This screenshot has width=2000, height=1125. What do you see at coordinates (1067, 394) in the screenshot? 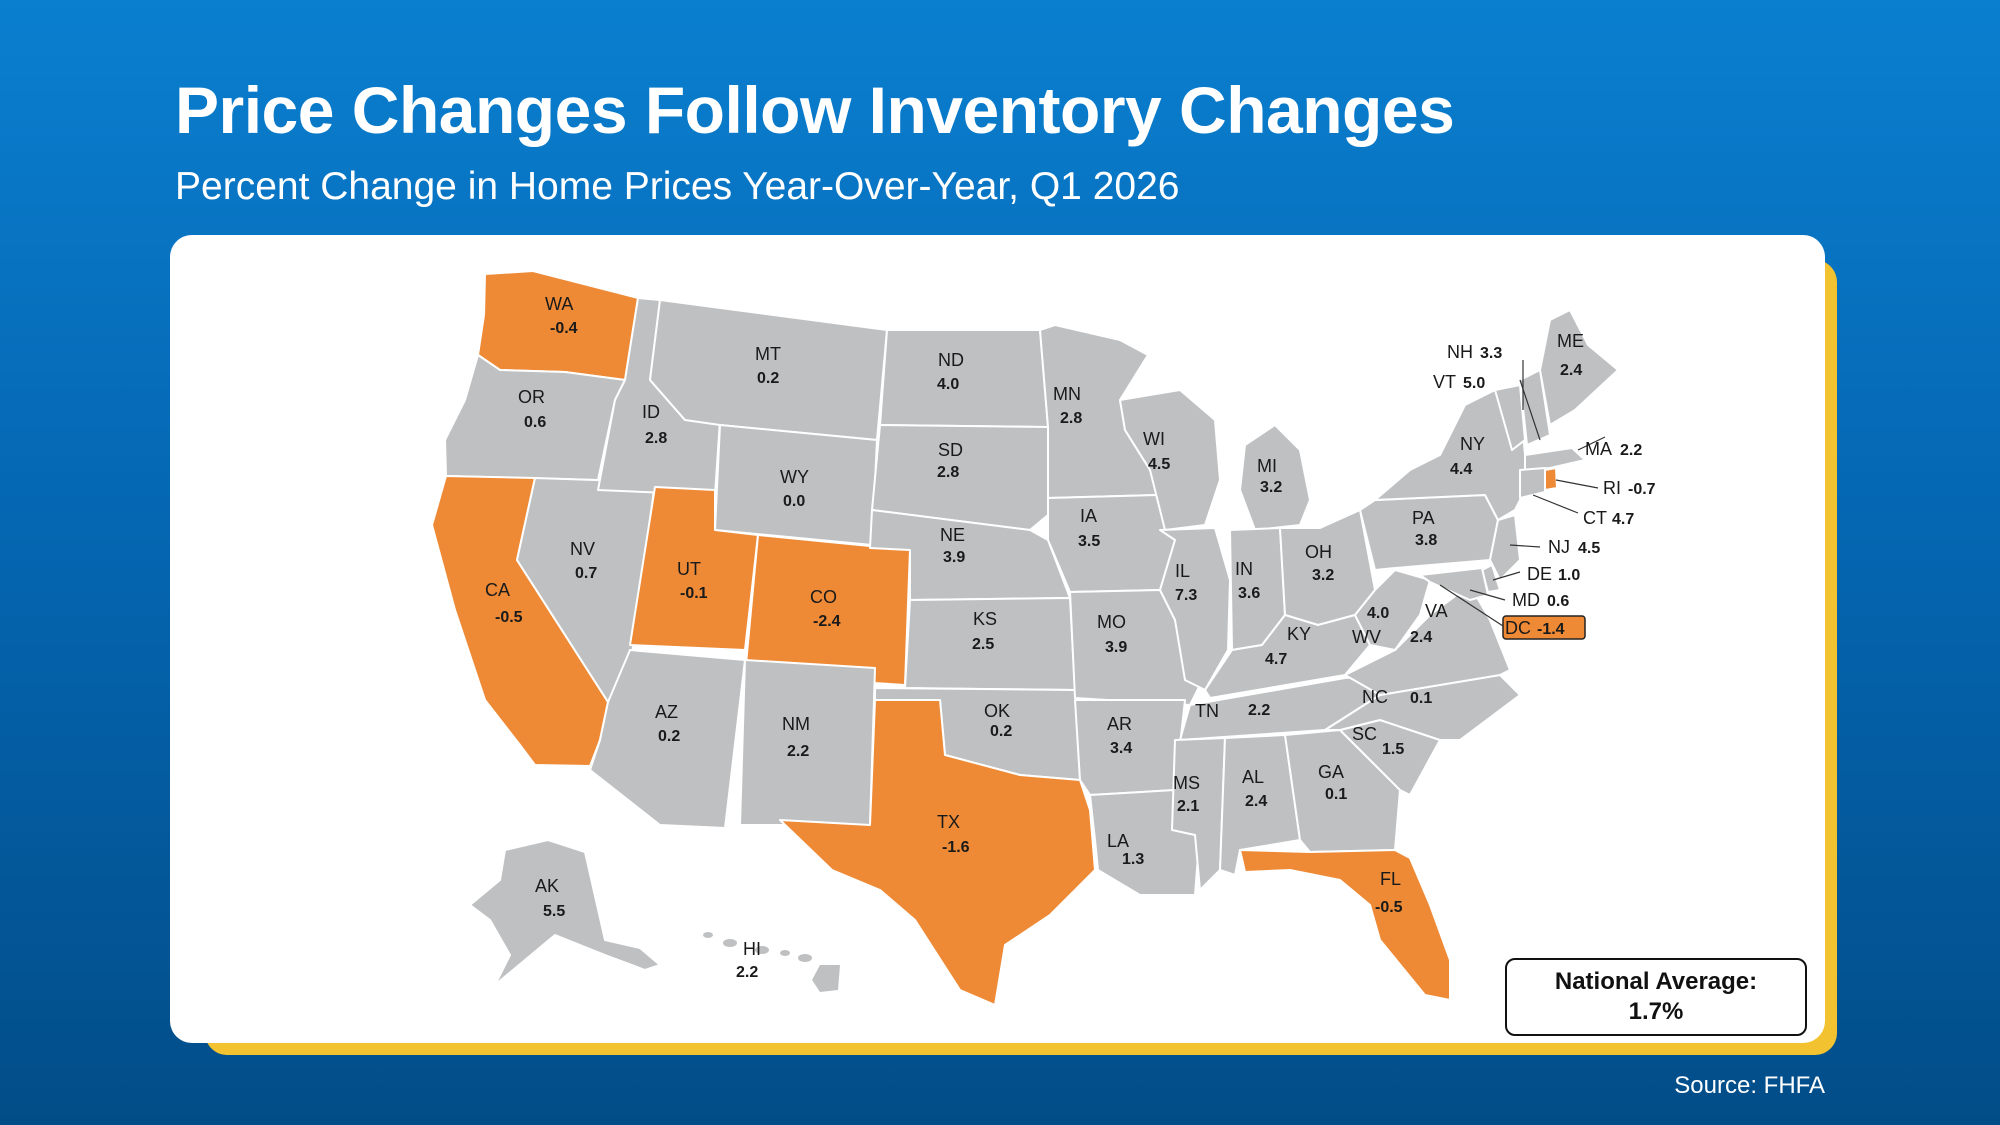
I see `label-MN-name: MN` at bounding box center [1067, 394].